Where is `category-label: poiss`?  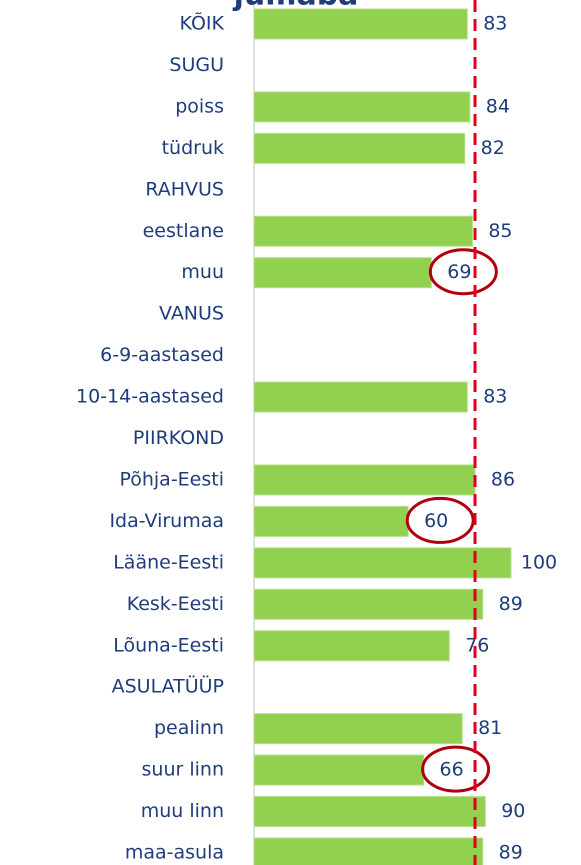 category-label: poiss is located at coordinates (199, 106).